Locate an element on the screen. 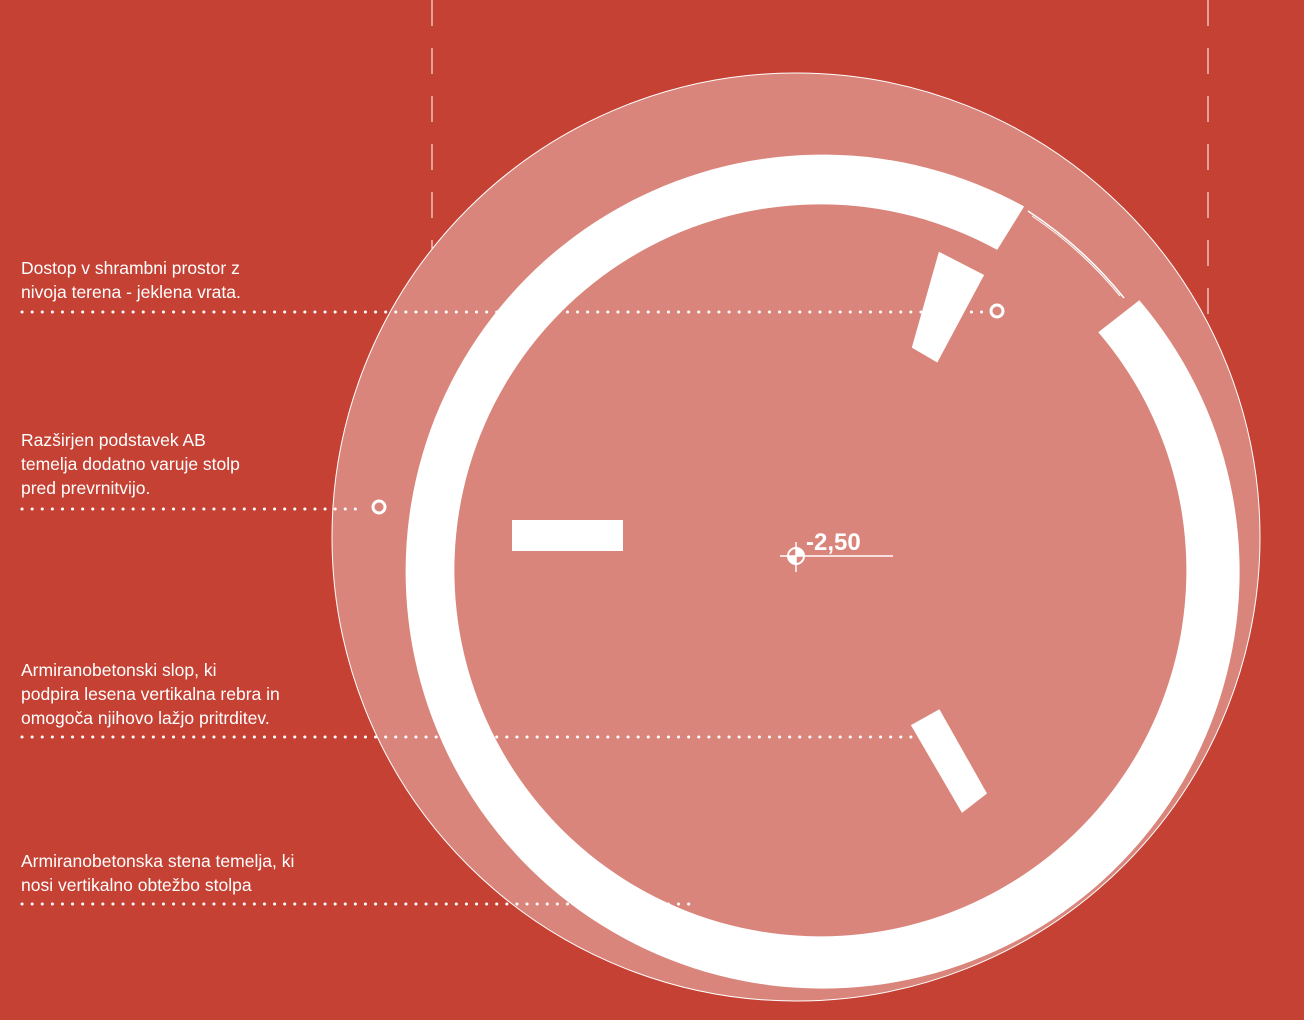  door-swing-arc-inner is located at coordinates (1076, 256).